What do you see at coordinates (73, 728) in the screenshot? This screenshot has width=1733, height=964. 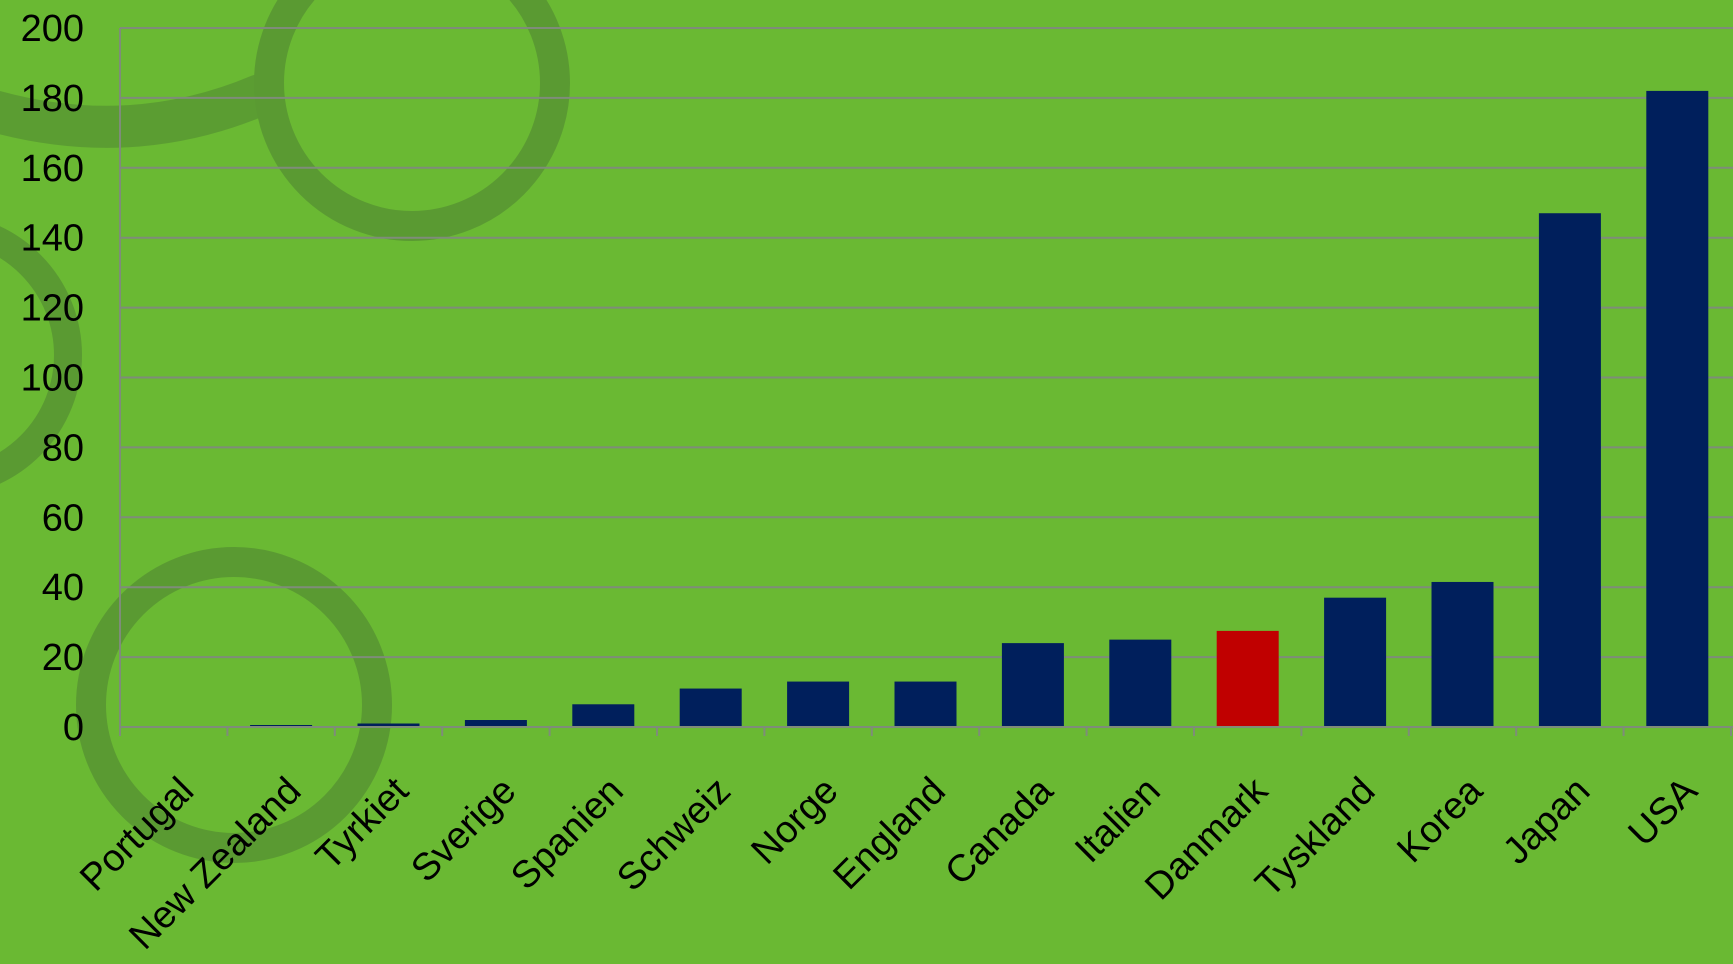 I see `y-tick-label: 0` at bounding box center [73, 728].